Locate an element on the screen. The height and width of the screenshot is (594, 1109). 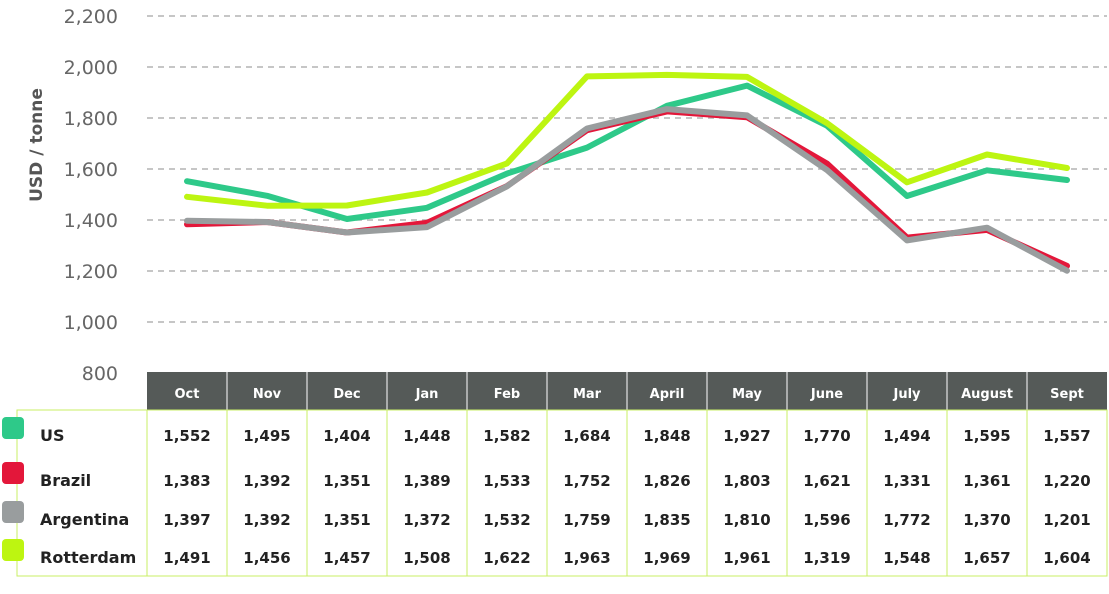
category-label: June is located at coordinates (826, 394).